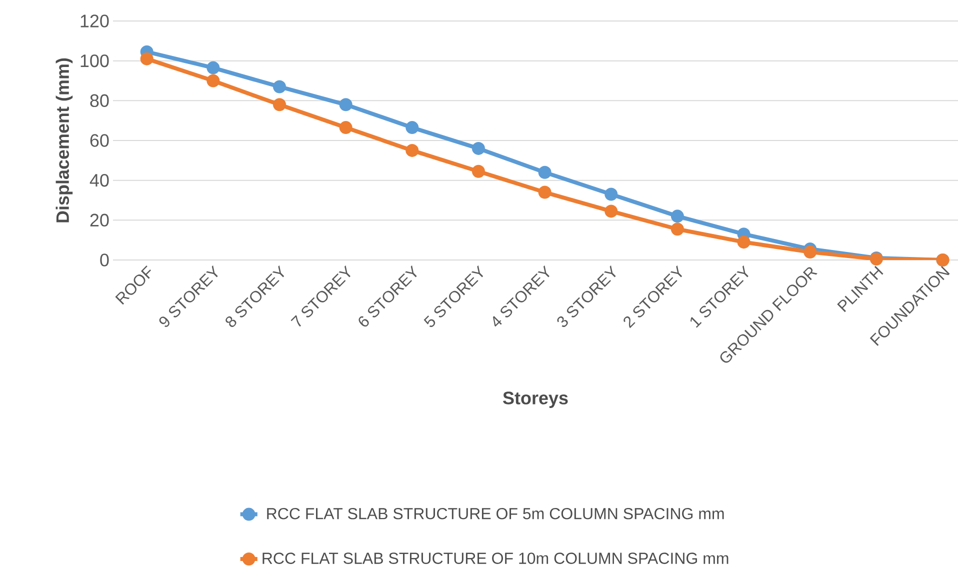 This screenshot has height=588, width=958. I want to click on y-tick-label: 40, so click(99, 180).